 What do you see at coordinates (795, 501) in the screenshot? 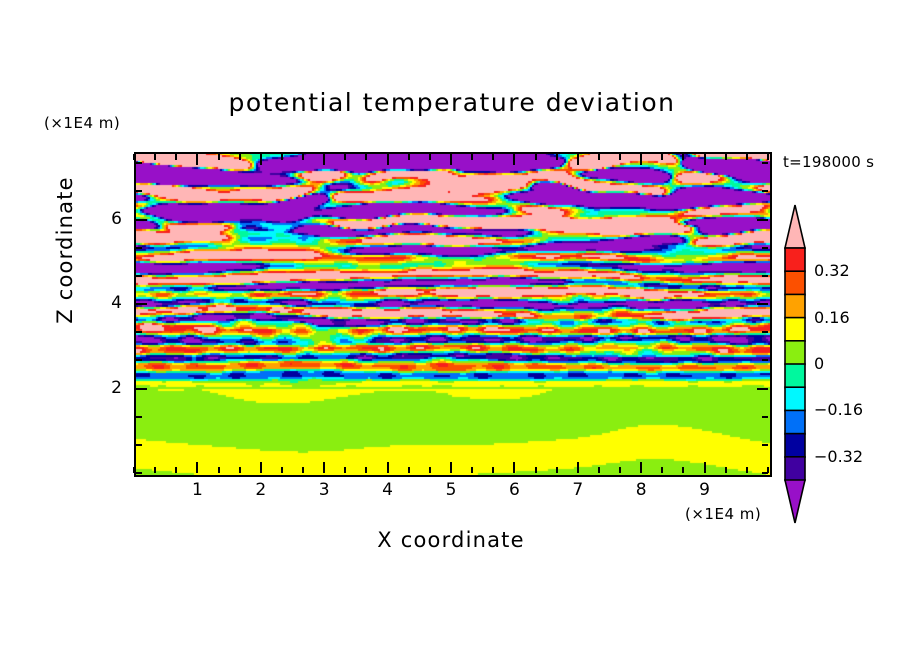
I see `colorbar-under-arrow` at bounding box center [795, 501].